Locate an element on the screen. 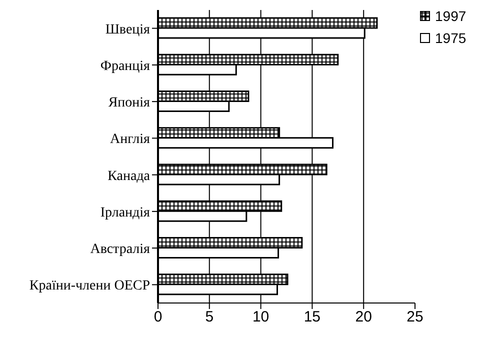  legend-label: 1975 is located at coordinates (450, 38).